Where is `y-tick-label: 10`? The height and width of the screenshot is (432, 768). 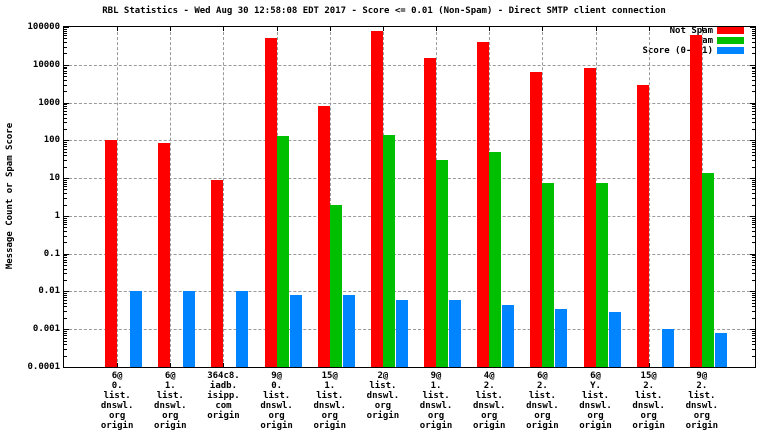
y-tick-label: 10 is located at coordinates (54, 178).